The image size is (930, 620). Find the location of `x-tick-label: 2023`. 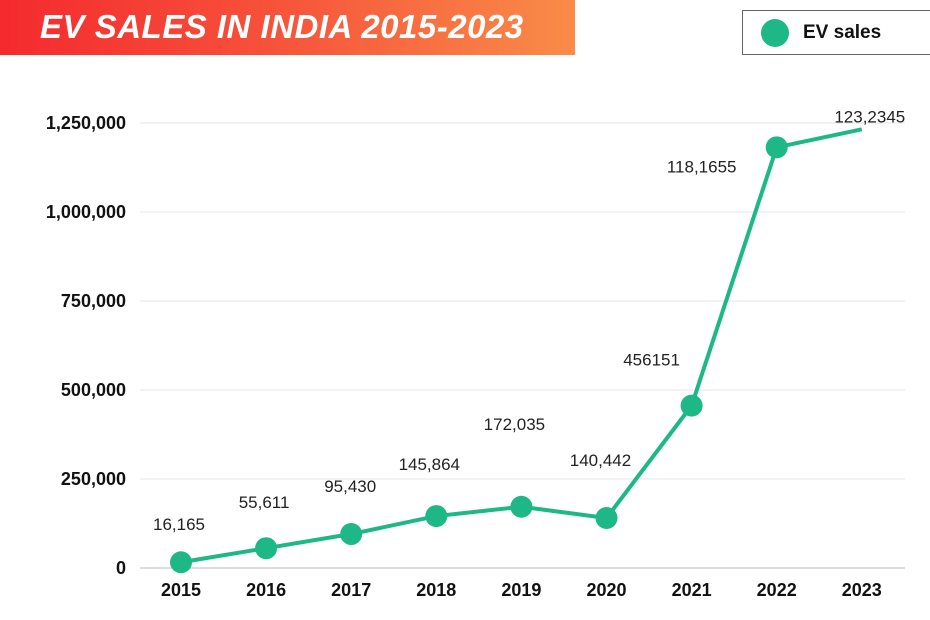

x-tick-label: 2023 is located at coordinates (862, 590).